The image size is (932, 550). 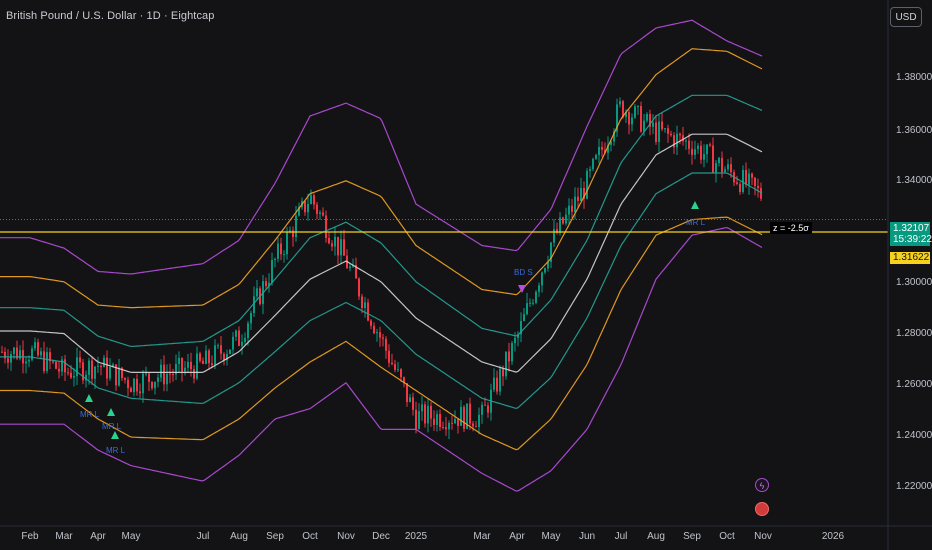 What do you see at coordinates (911, 234) in the screenshot?
I see `current-price-tag: 1.32107 15:39:22` at bounding box center [911, 234].